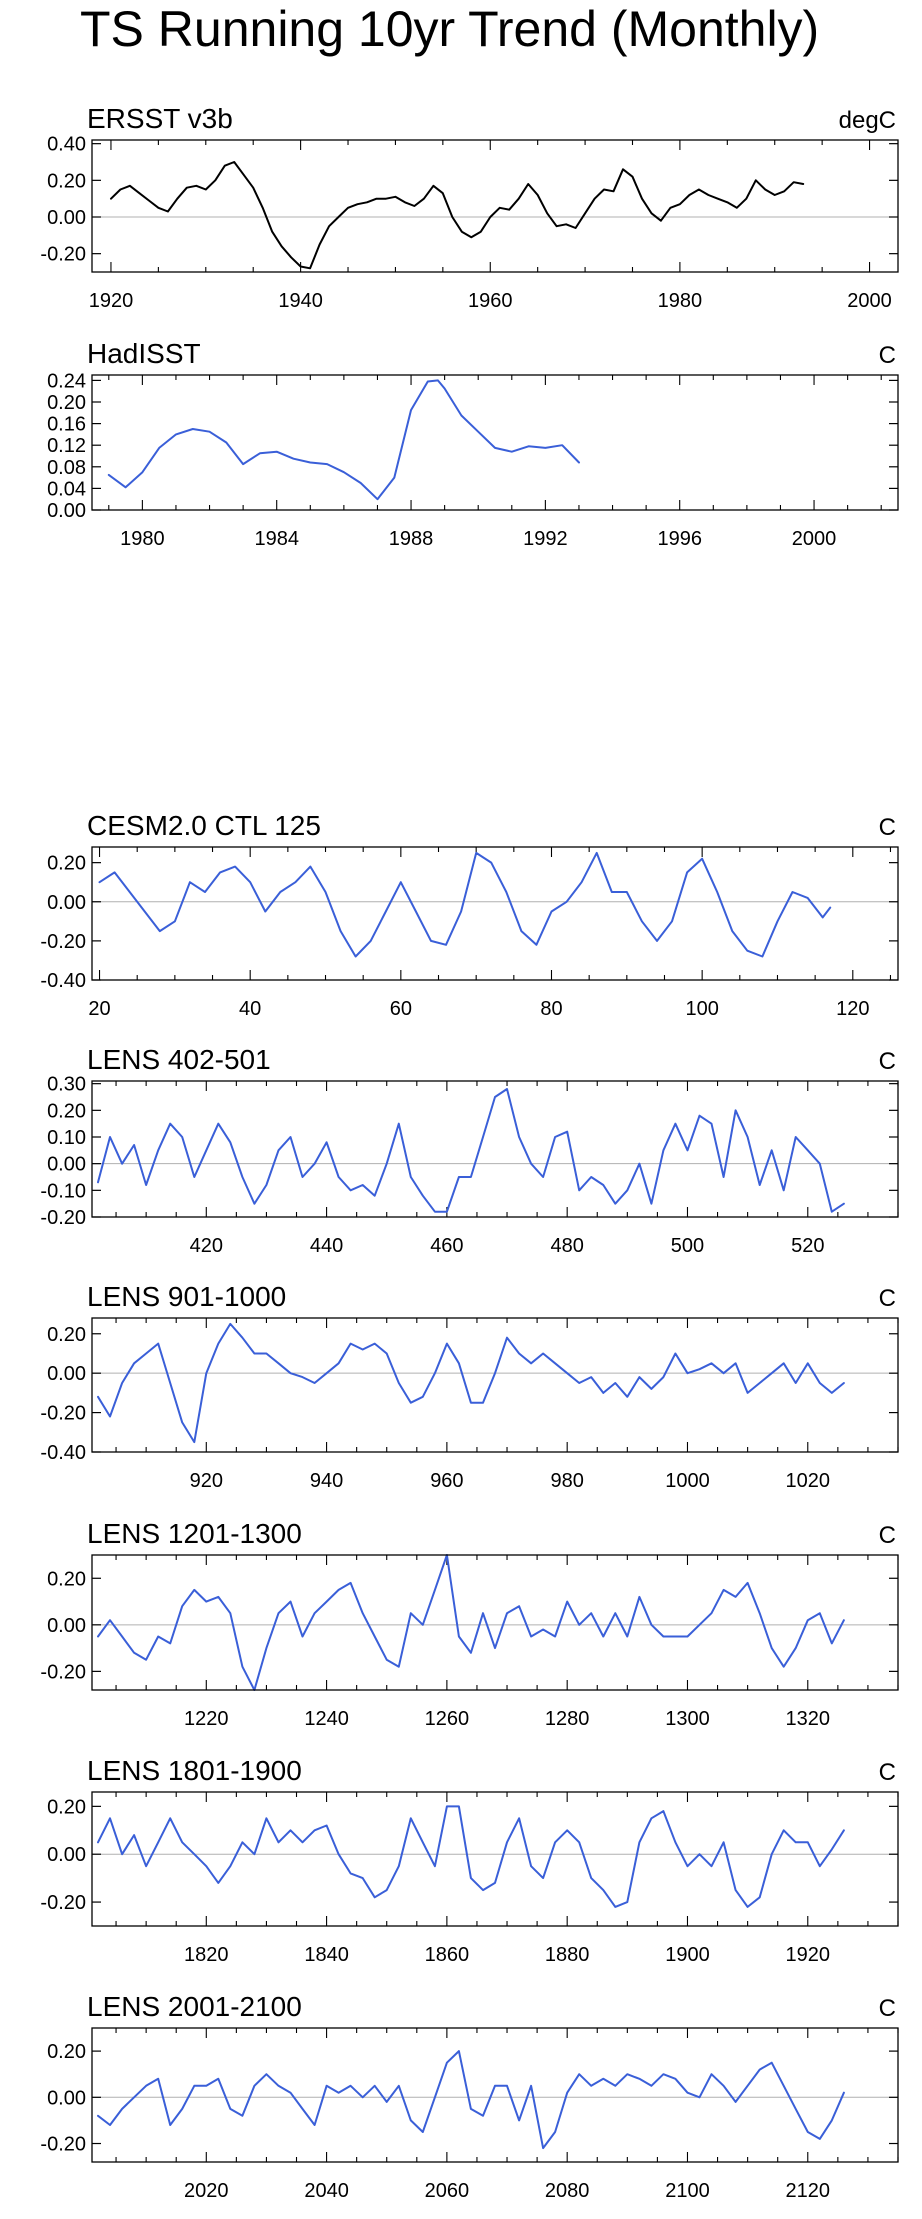 This screenshot has width=922, height=2219. What do you see at coordinates (99, 1009) in the screenshot?
I see `x-tick-label: 20` at bounding box center [99, 1009].